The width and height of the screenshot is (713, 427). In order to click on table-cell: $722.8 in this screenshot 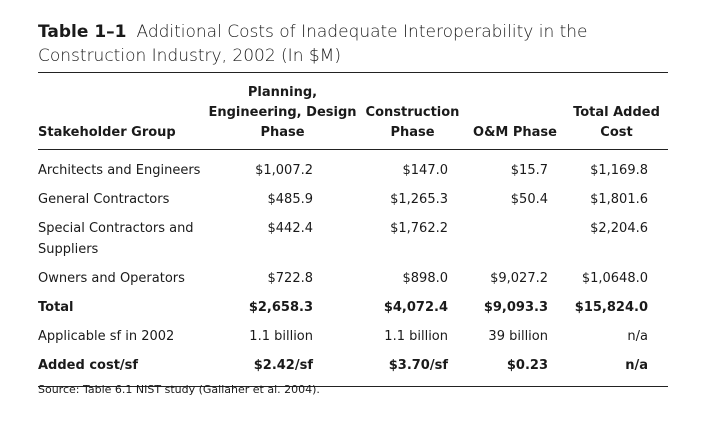, I will do `click(290, 278)`.